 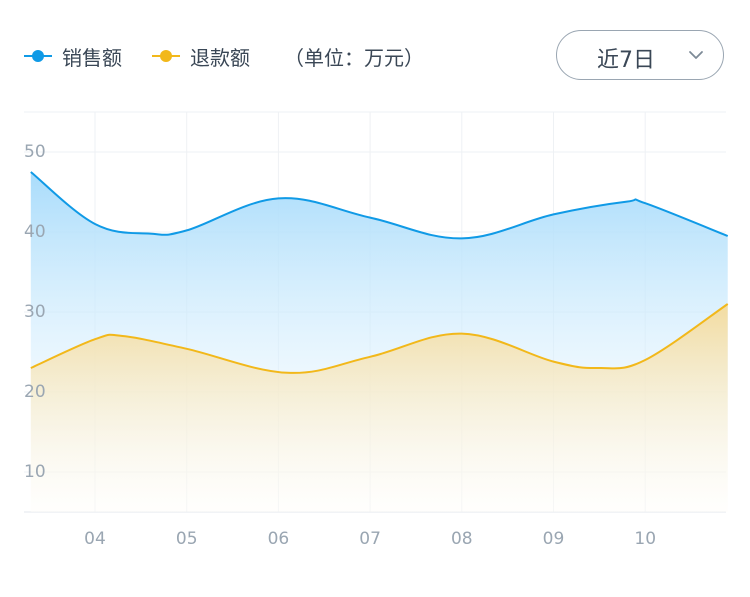 What do you see at coordinates (92, 57) in the screenshot?
I see `sales-legend-label: 销售额` at bounding box center [92, 57].